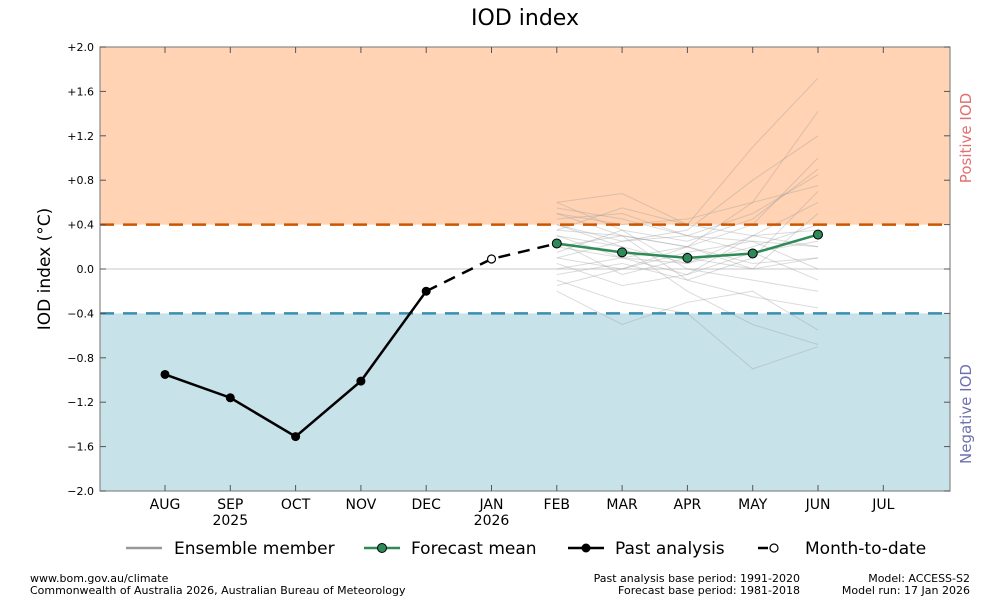 The width and height of the screenshot is (1000, 600). Describe the element at coordinates (254, 549) in the screenshot. I see `legend-label-ensemble: Ensemble member` at that location.